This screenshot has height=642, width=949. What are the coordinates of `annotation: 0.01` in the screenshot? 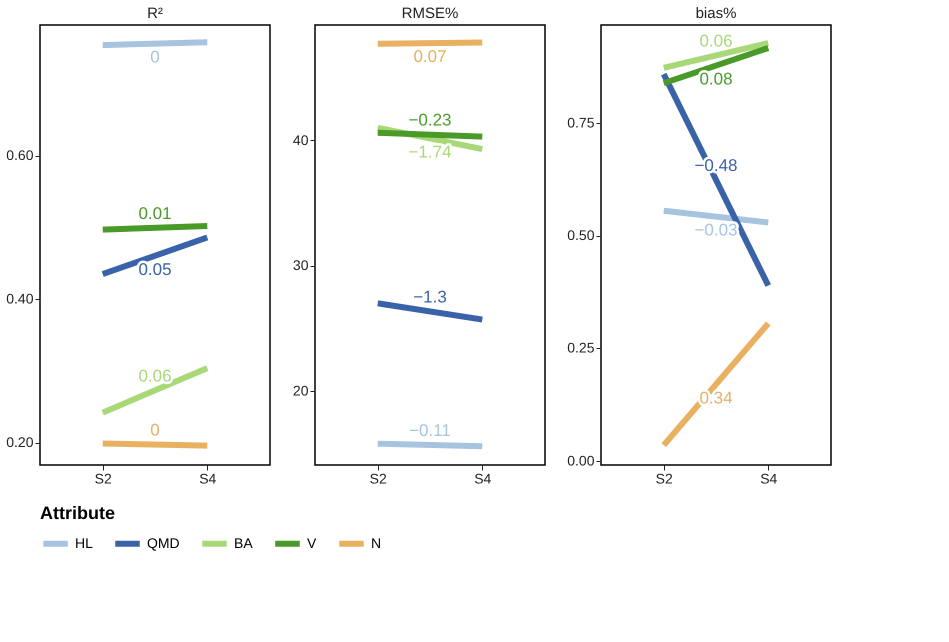 It's located at (155, 213).